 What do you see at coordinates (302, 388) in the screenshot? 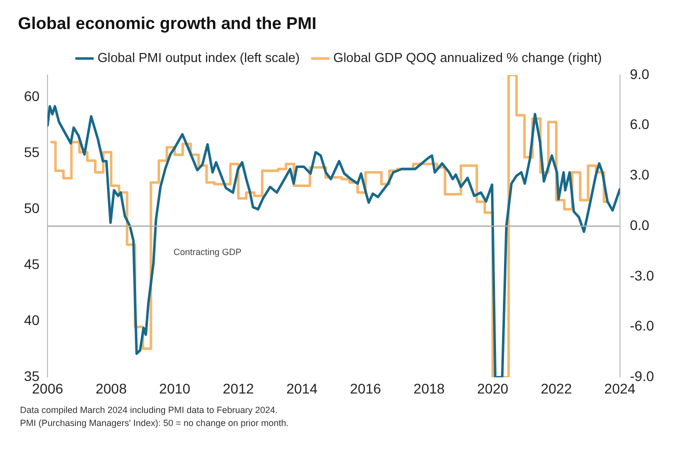
I see `x-tick-label: 2014` at bounding box center [302, 388].